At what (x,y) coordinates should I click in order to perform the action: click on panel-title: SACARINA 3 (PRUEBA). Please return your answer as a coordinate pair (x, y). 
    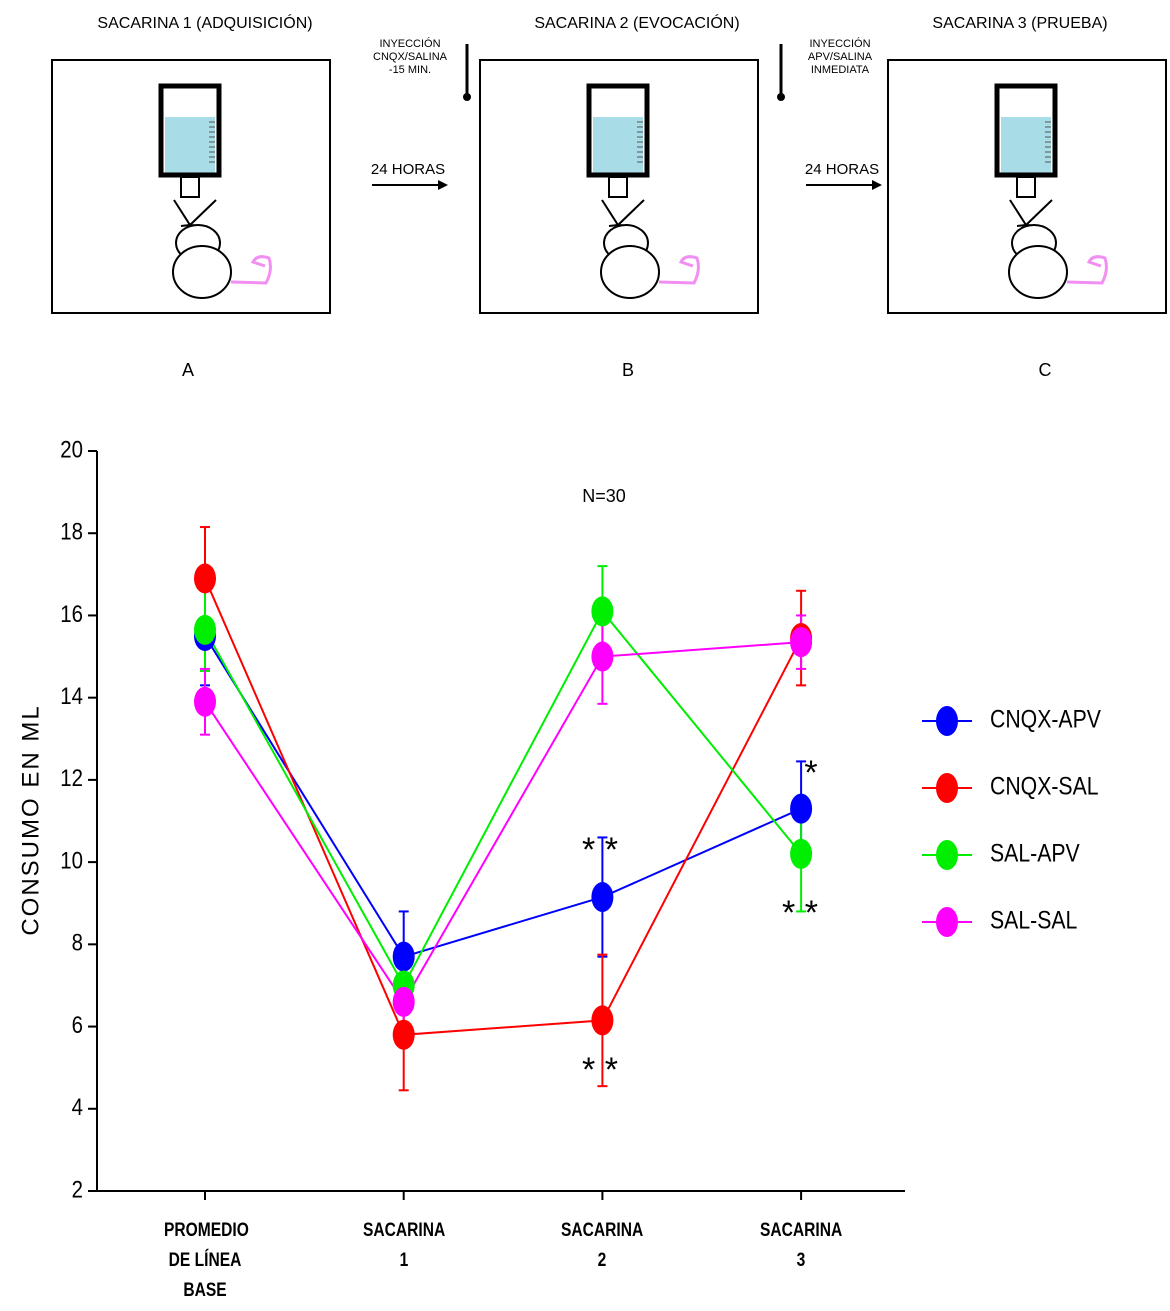
    Looking at the image, I should click on (1019, 23).